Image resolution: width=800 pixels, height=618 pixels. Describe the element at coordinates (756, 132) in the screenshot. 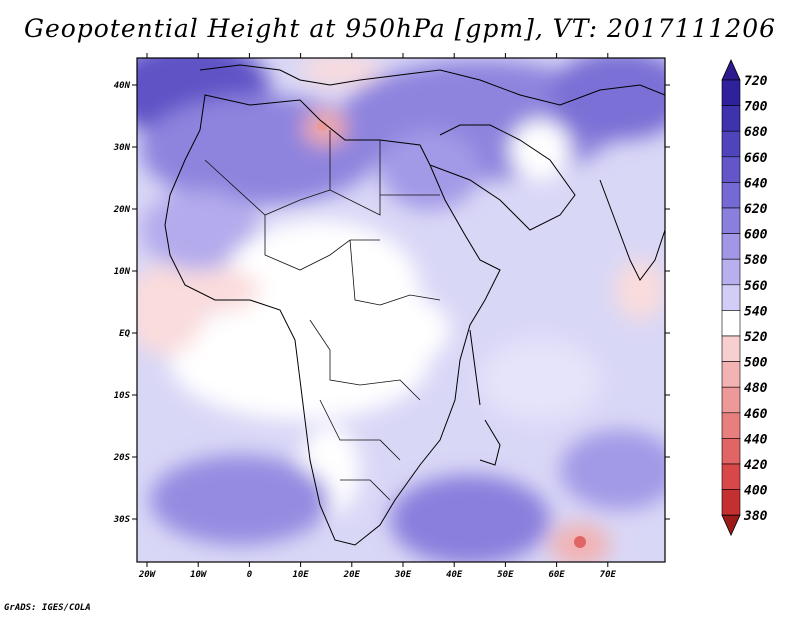

I see `colorbar-label: 680` at that location.